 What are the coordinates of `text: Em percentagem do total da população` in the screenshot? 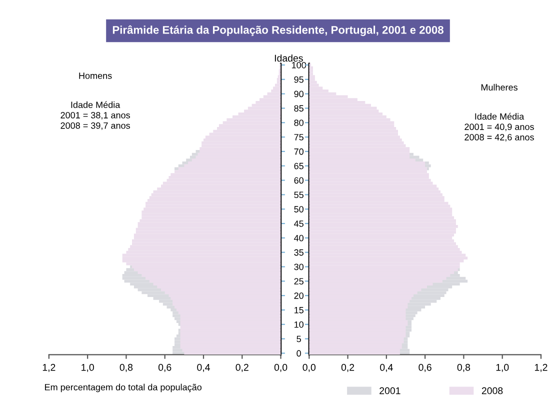 It's located at (123, 388).